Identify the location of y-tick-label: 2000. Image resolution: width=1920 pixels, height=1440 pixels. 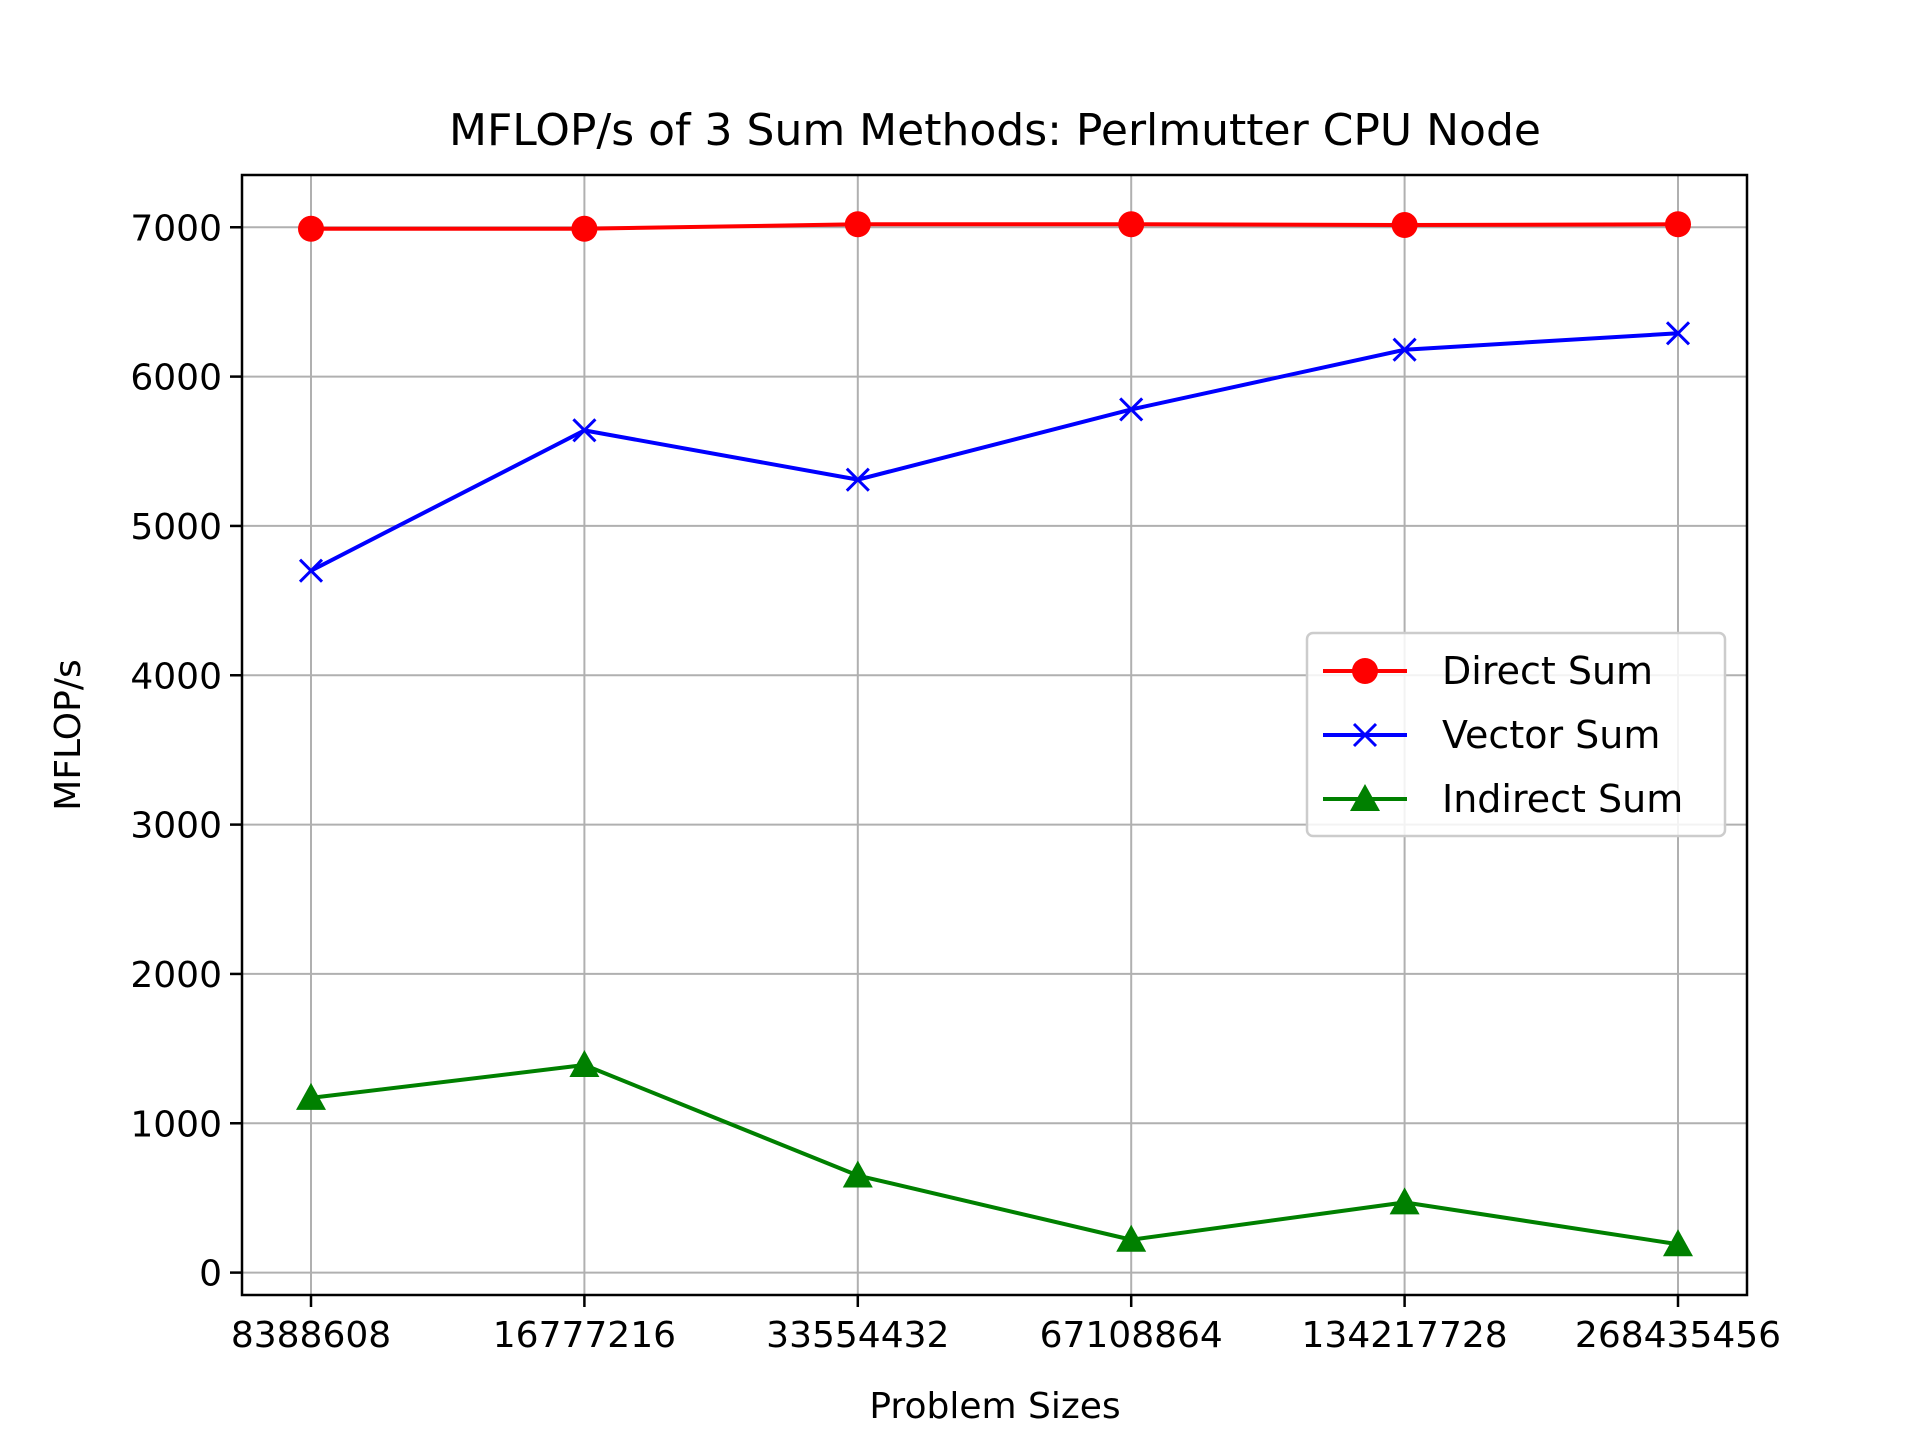
(176, 975).